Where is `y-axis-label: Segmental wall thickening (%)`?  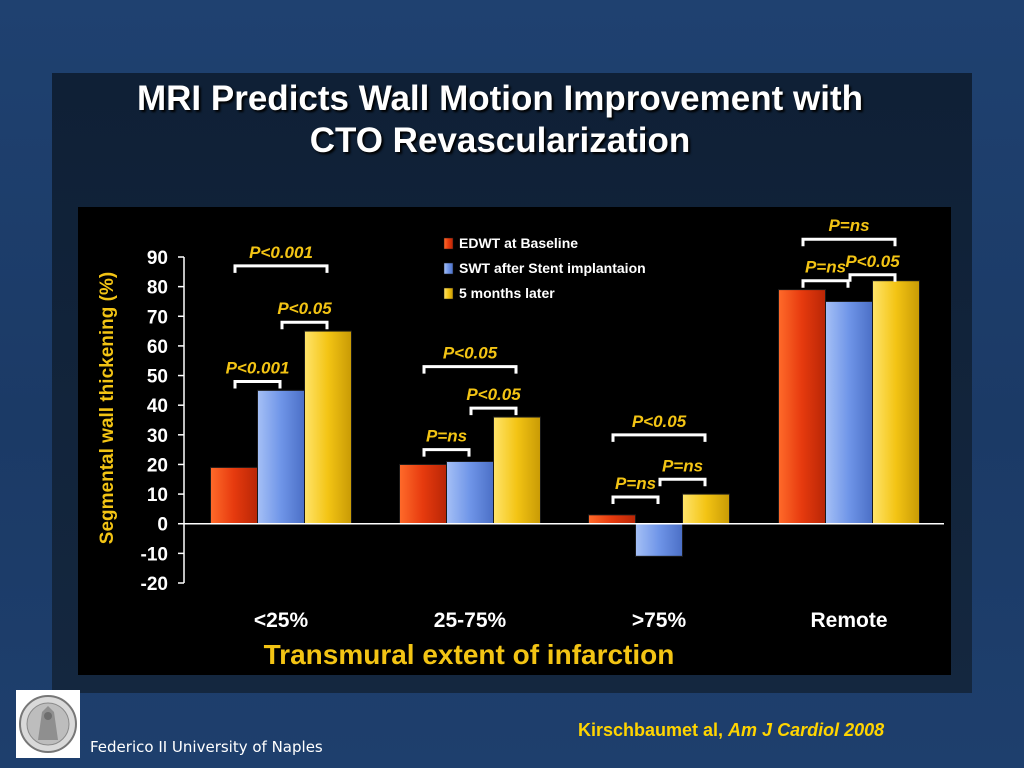 y-axis-label: Segmental wall thickening (%) is located at coordinates (107, 408).